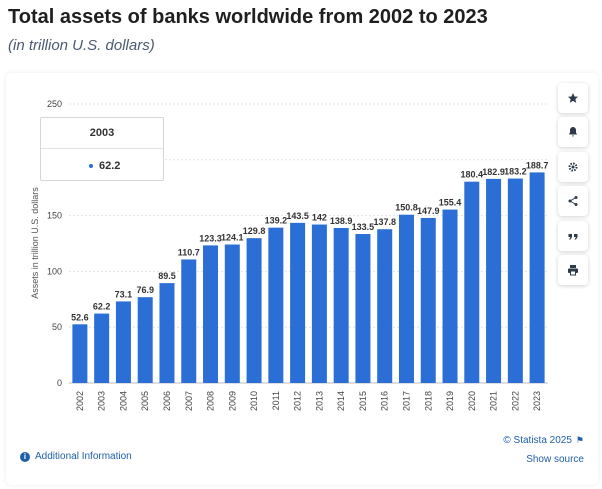 This screenshot has width=602, height=489. What do you see at coordinates (102, 307) in the screenshot?
I see `bar-value-label: 62.2` at bounding box center [102, 307].